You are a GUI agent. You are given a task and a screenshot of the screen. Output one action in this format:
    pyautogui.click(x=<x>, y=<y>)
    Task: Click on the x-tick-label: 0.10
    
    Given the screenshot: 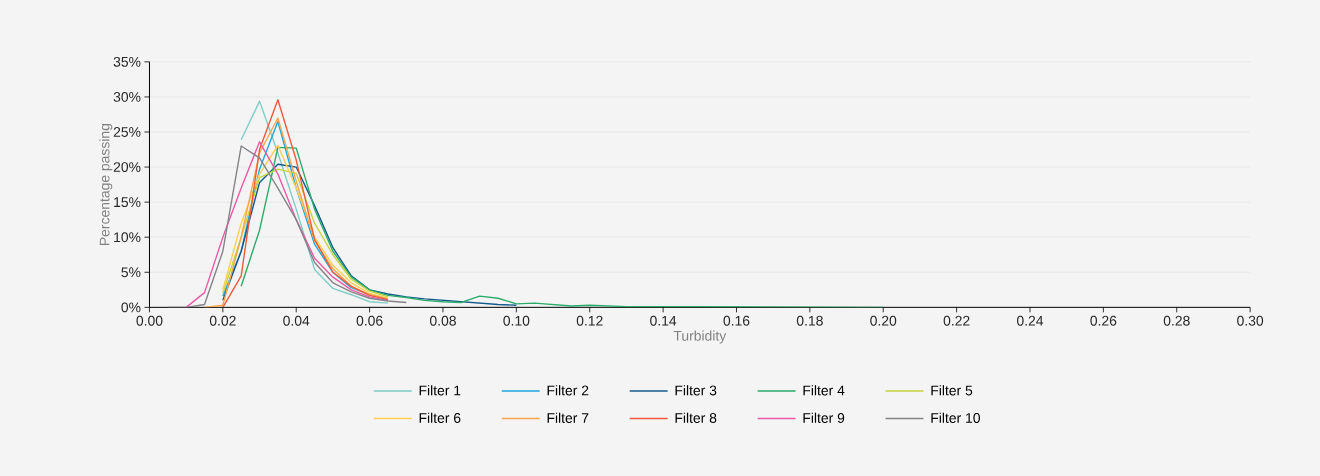 What is the action you would take?
    pyautogui.click(x=516, y=320)
    